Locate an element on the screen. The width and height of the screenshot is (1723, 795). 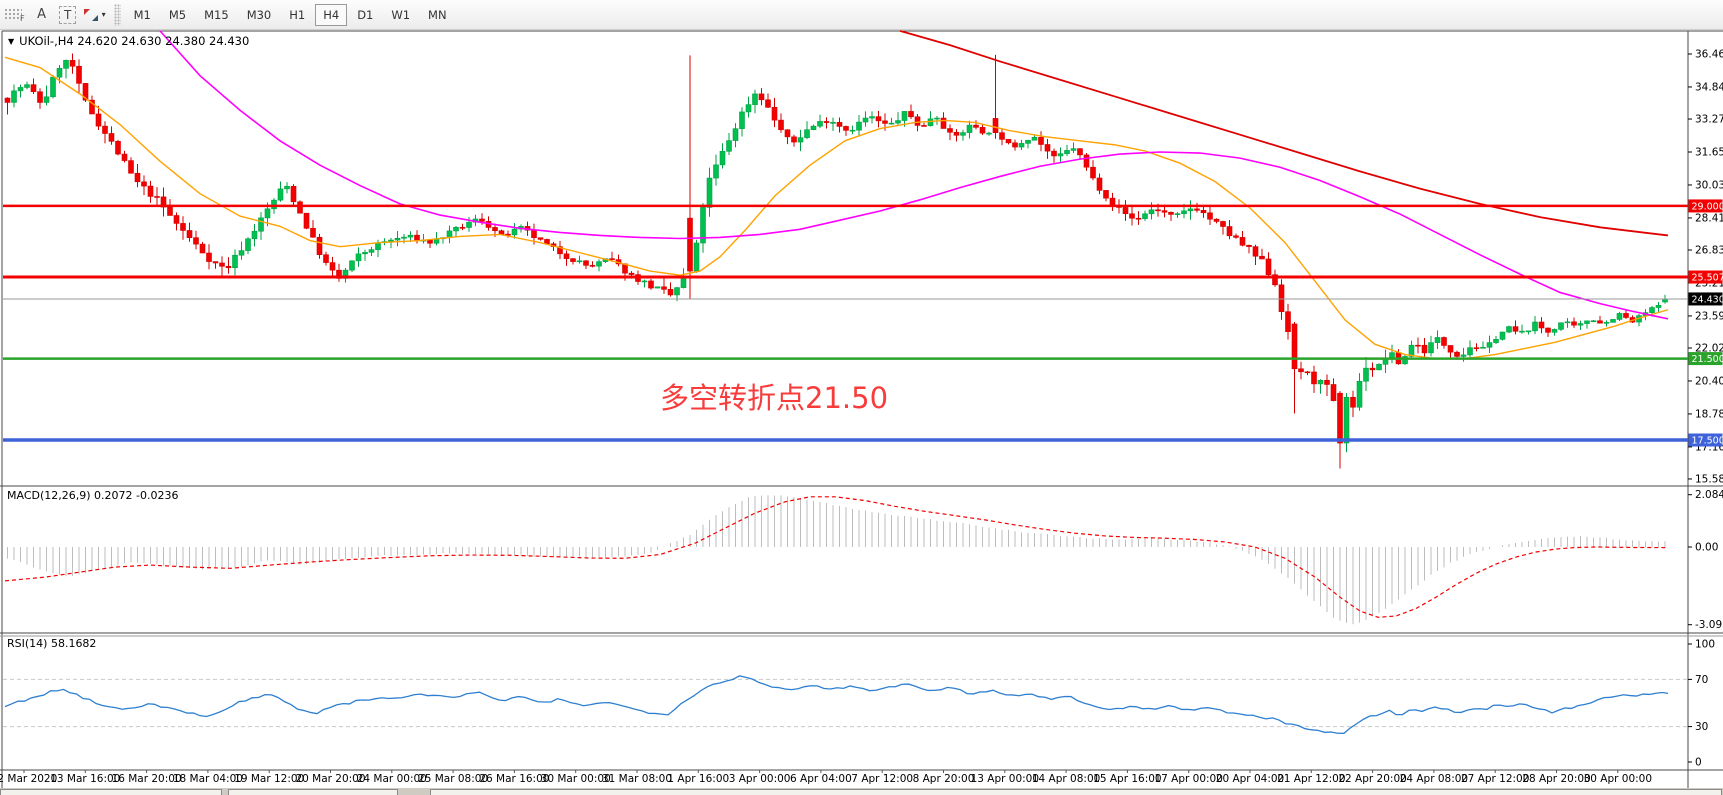
svg-text: 27 Apr 12:00 is located at coordinates (1495, 779).